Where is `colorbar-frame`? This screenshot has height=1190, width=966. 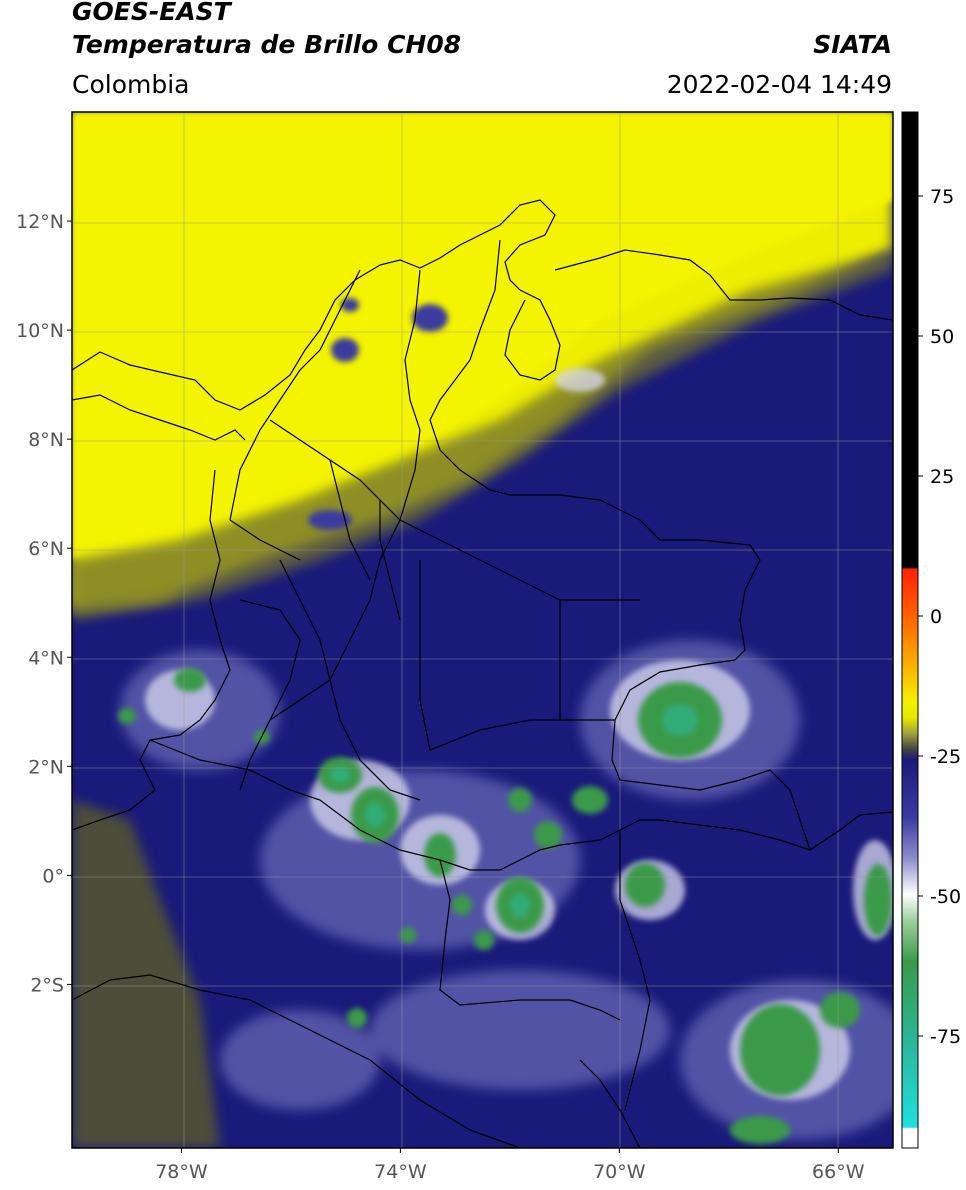 colorbar-frame is located at coordinates (910, 630).